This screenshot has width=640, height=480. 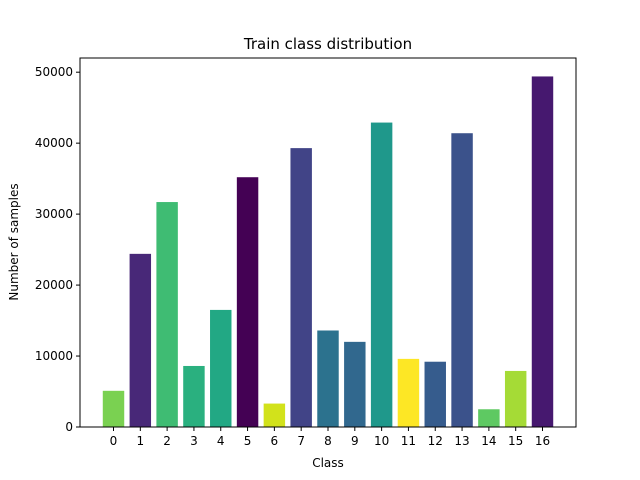 What do you see at coordinates (14, 241) in the screenshot?
I see `y-axis-label: Number of samples` at bounding box center [14, 241].